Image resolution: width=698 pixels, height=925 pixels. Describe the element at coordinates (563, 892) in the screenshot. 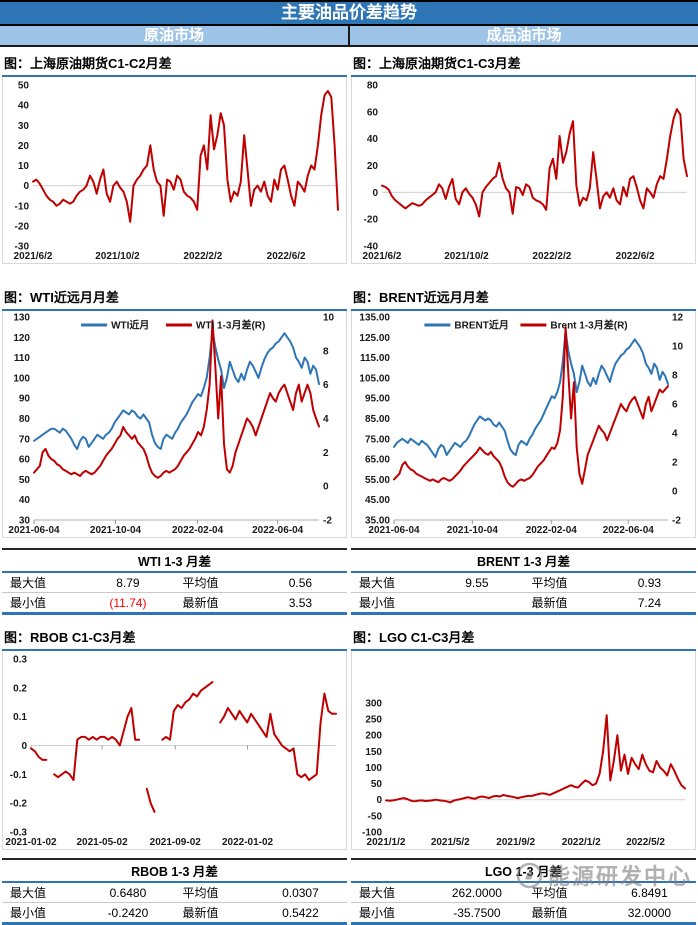

I see `lgo-avg-label: 平均值` at that location.